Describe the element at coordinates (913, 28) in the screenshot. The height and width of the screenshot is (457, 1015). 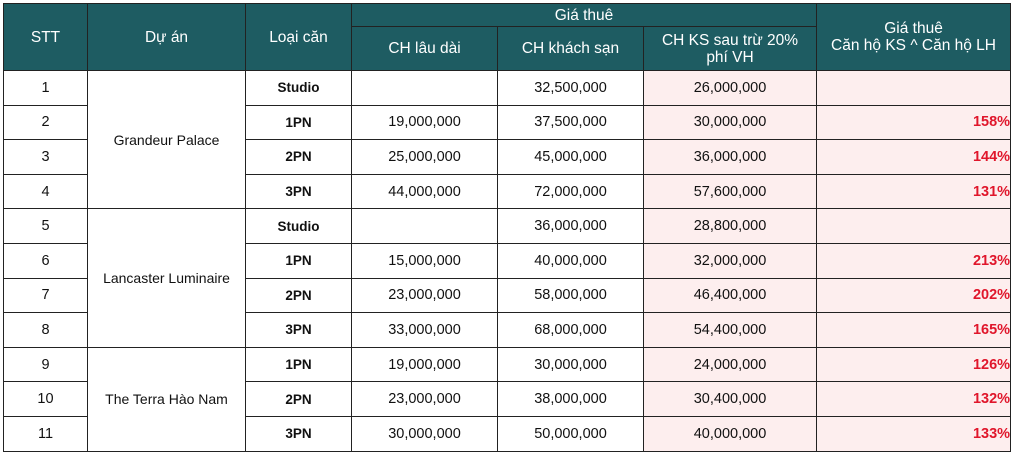
I see `header-ratio-line1: Giá thuê` at that location.